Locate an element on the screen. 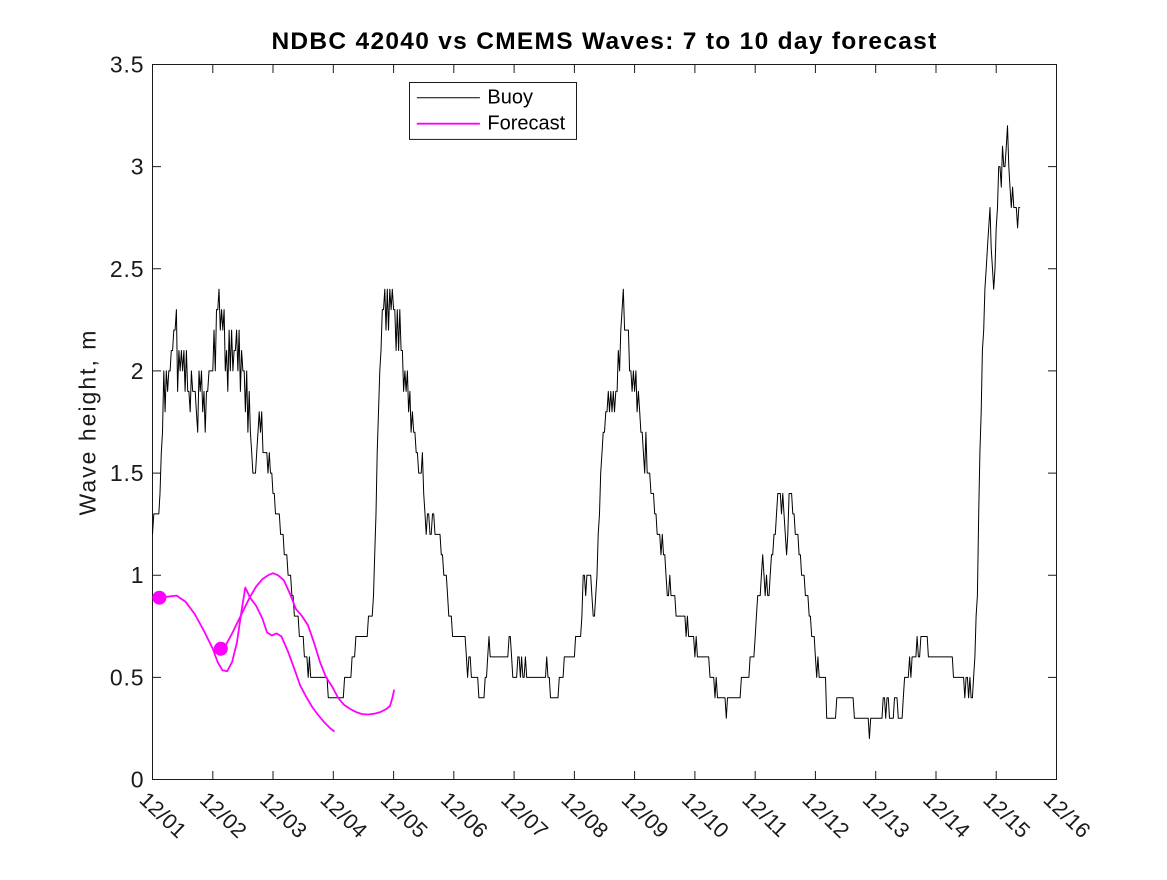 This screenshot has height=880, width=1167. svg-text: 1 is located at coordinates (138, 575).